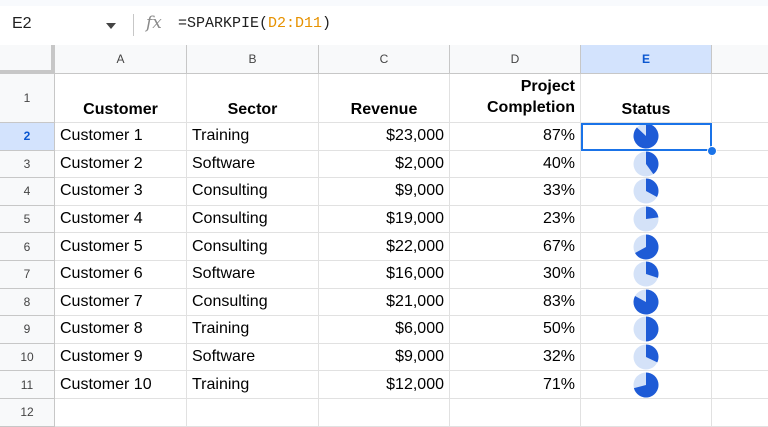 This screenshot has height=427, width=768. What do you see at coordinates (384, 59) in the screenshot?
I see `column-header-c: C` at bounding box center [384, 59].